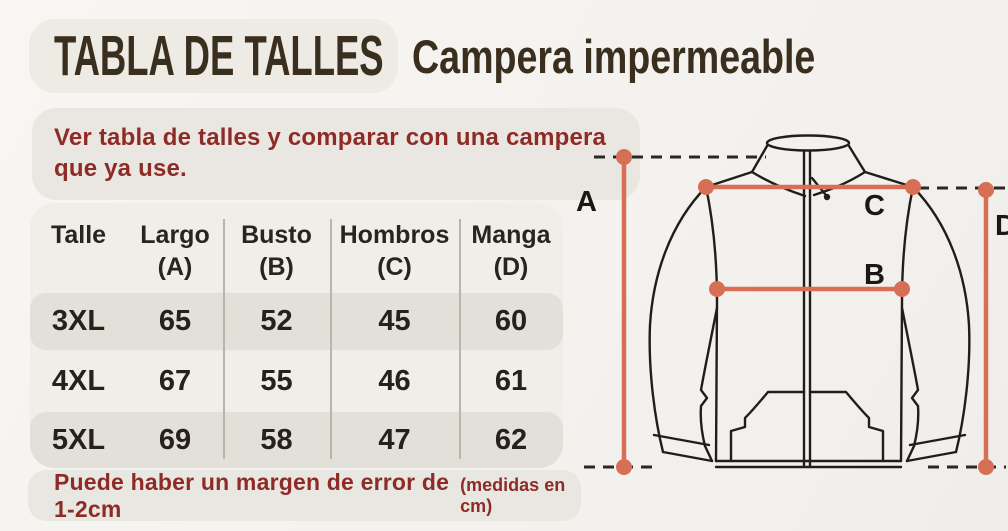 The height and width of the screenshot is (531, 1008). I want to click on col-header-letter: (D), so click(511, 267).